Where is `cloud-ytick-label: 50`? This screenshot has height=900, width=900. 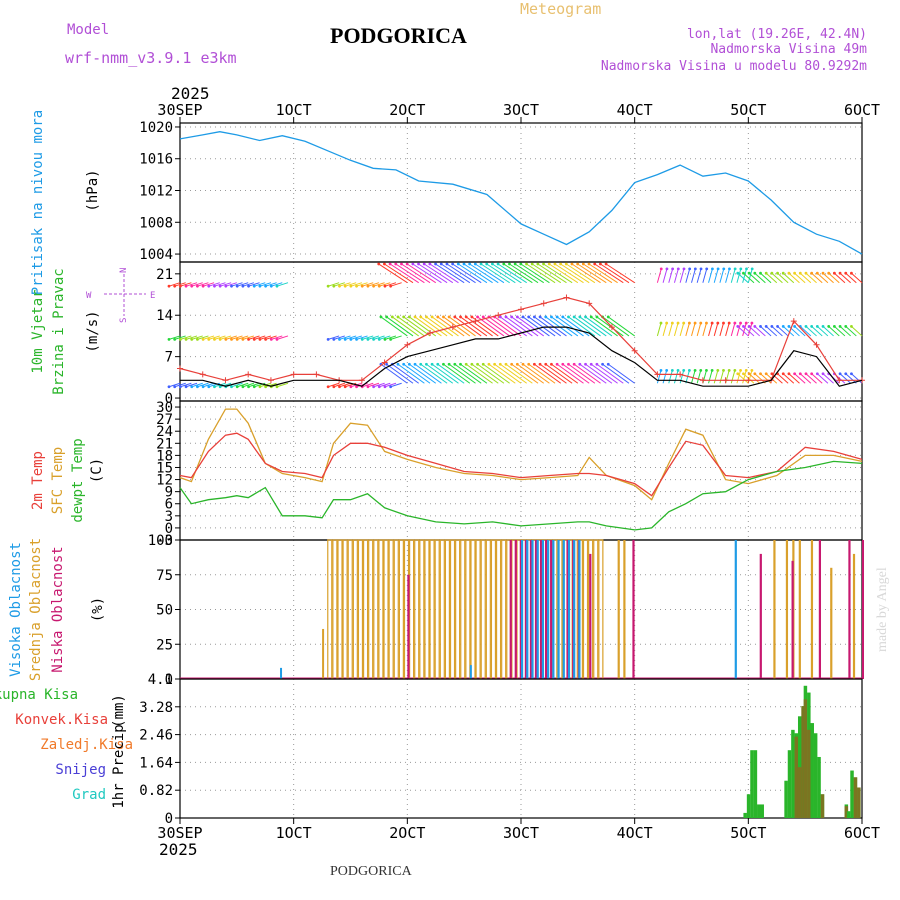 cloud-ytick-label: 50 is located at coordinates (164, 611).